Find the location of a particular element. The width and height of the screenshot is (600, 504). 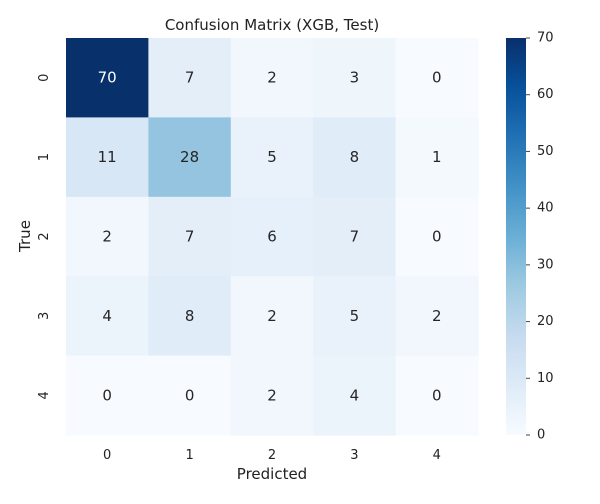

heatmap-cell-label: 70 is located at coordinates (107, 78).